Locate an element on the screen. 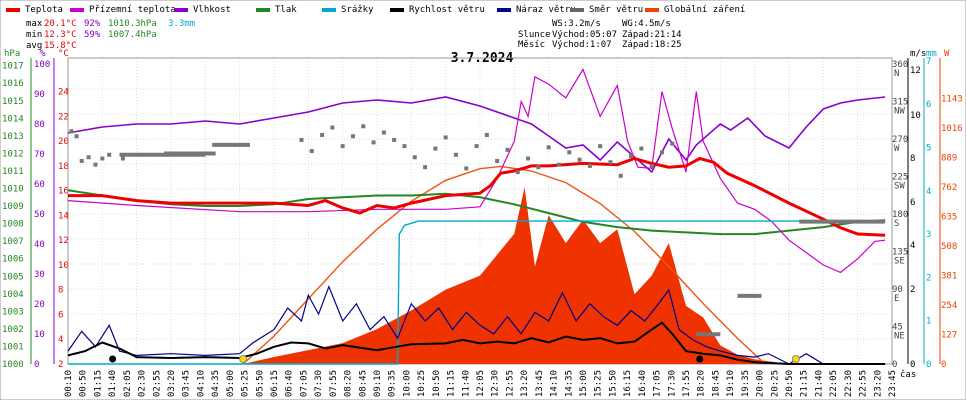  temp-tick: 22 is located at coordinates (63, 117).